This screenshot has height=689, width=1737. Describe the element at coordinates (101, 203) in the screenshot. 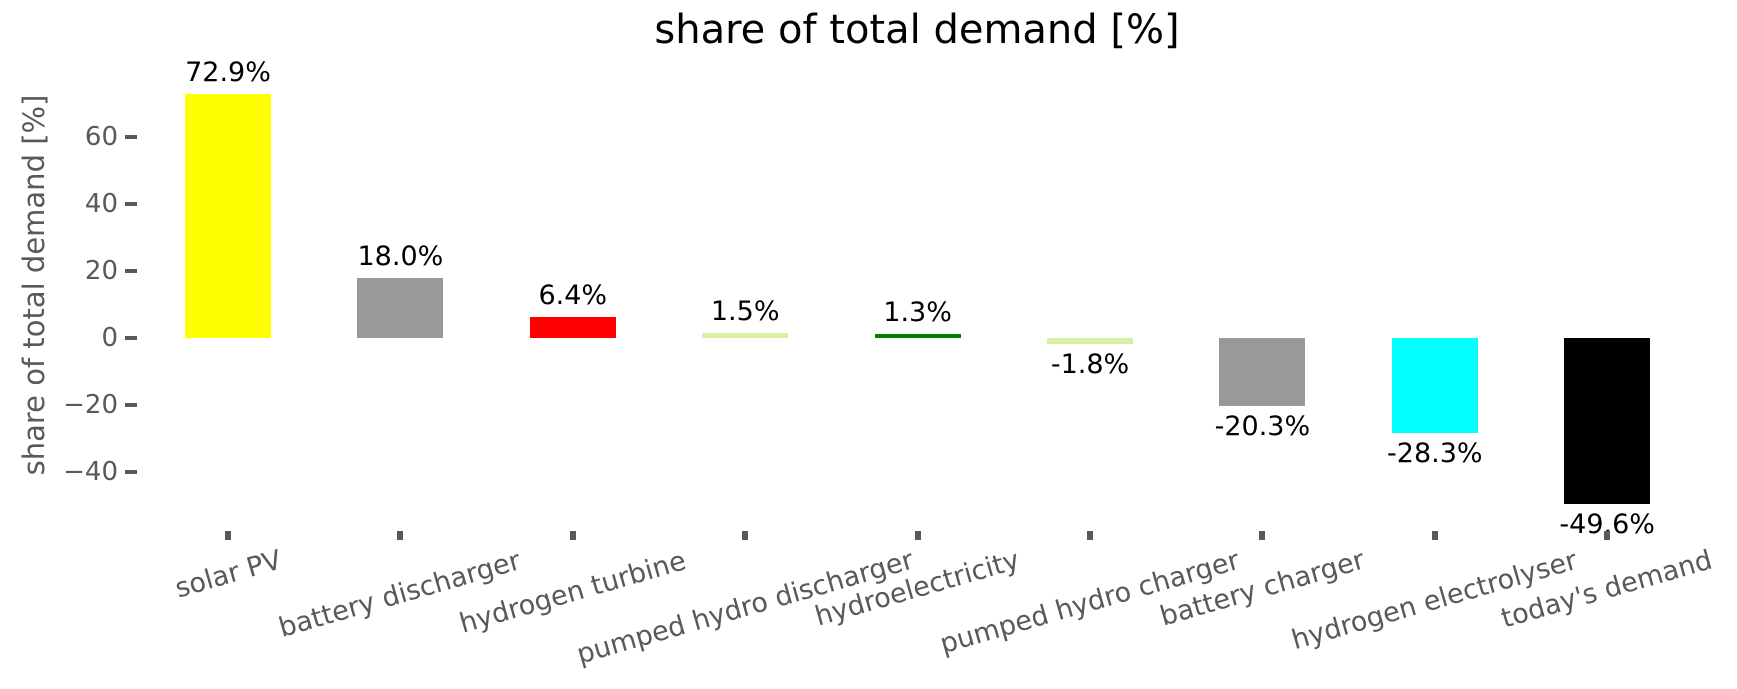

I see `y-tick-label: 40` at that location.